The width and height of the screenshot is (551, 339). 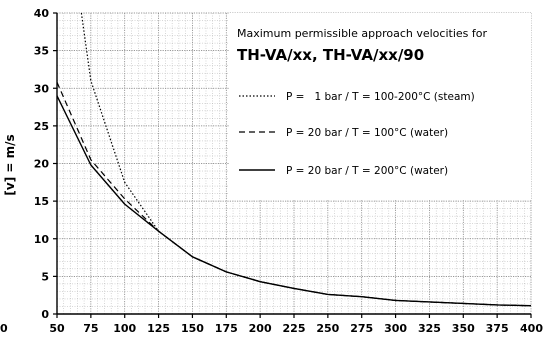 I want to click on x-tick-label: 75, so click(x=90, y=328).